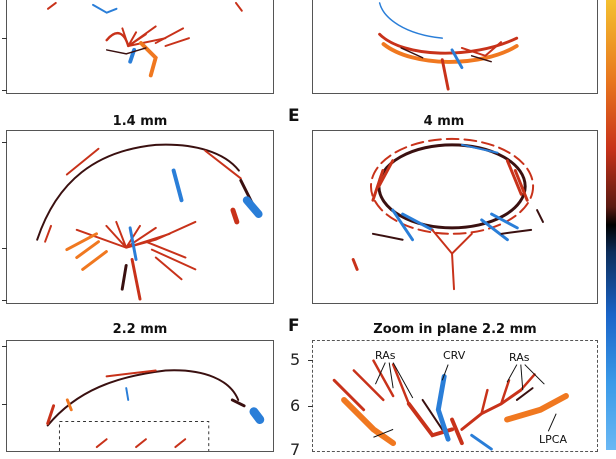  I want to click on vessel-image-4mm, so click(447, 214).